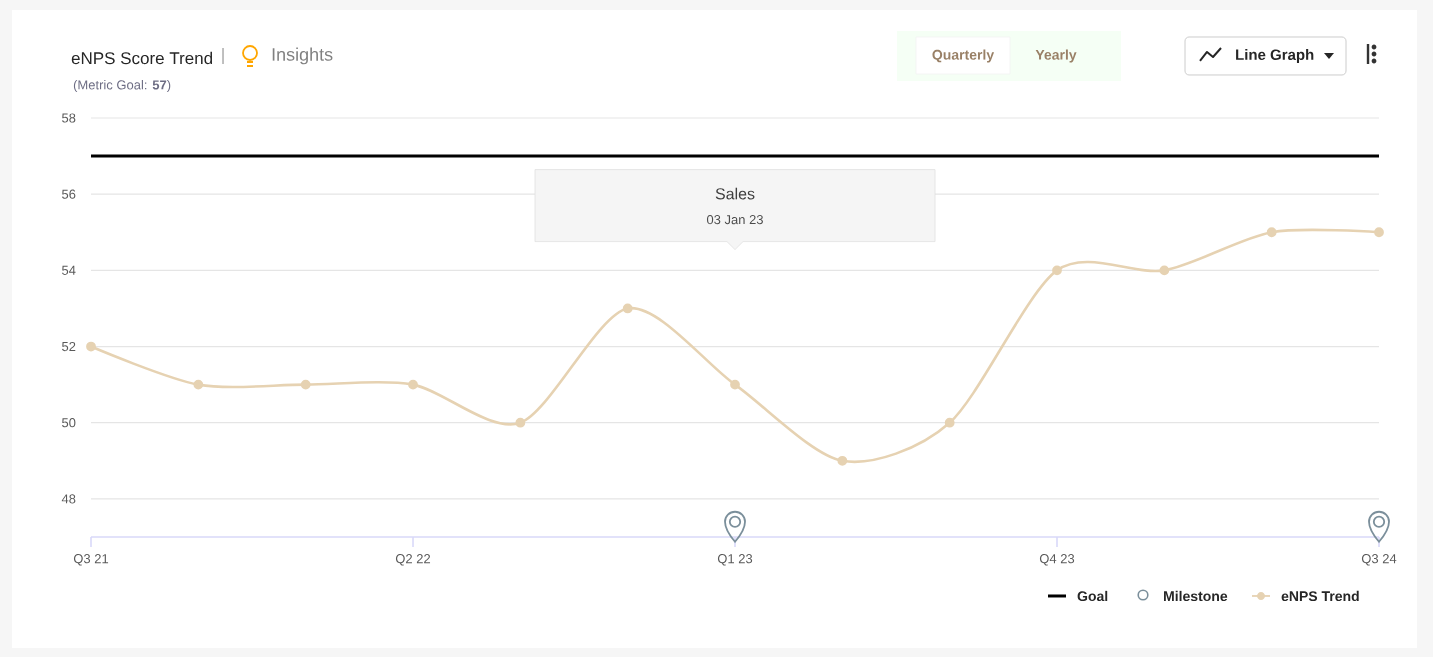  I want to click on text: Yearly, so click(1056, 56).